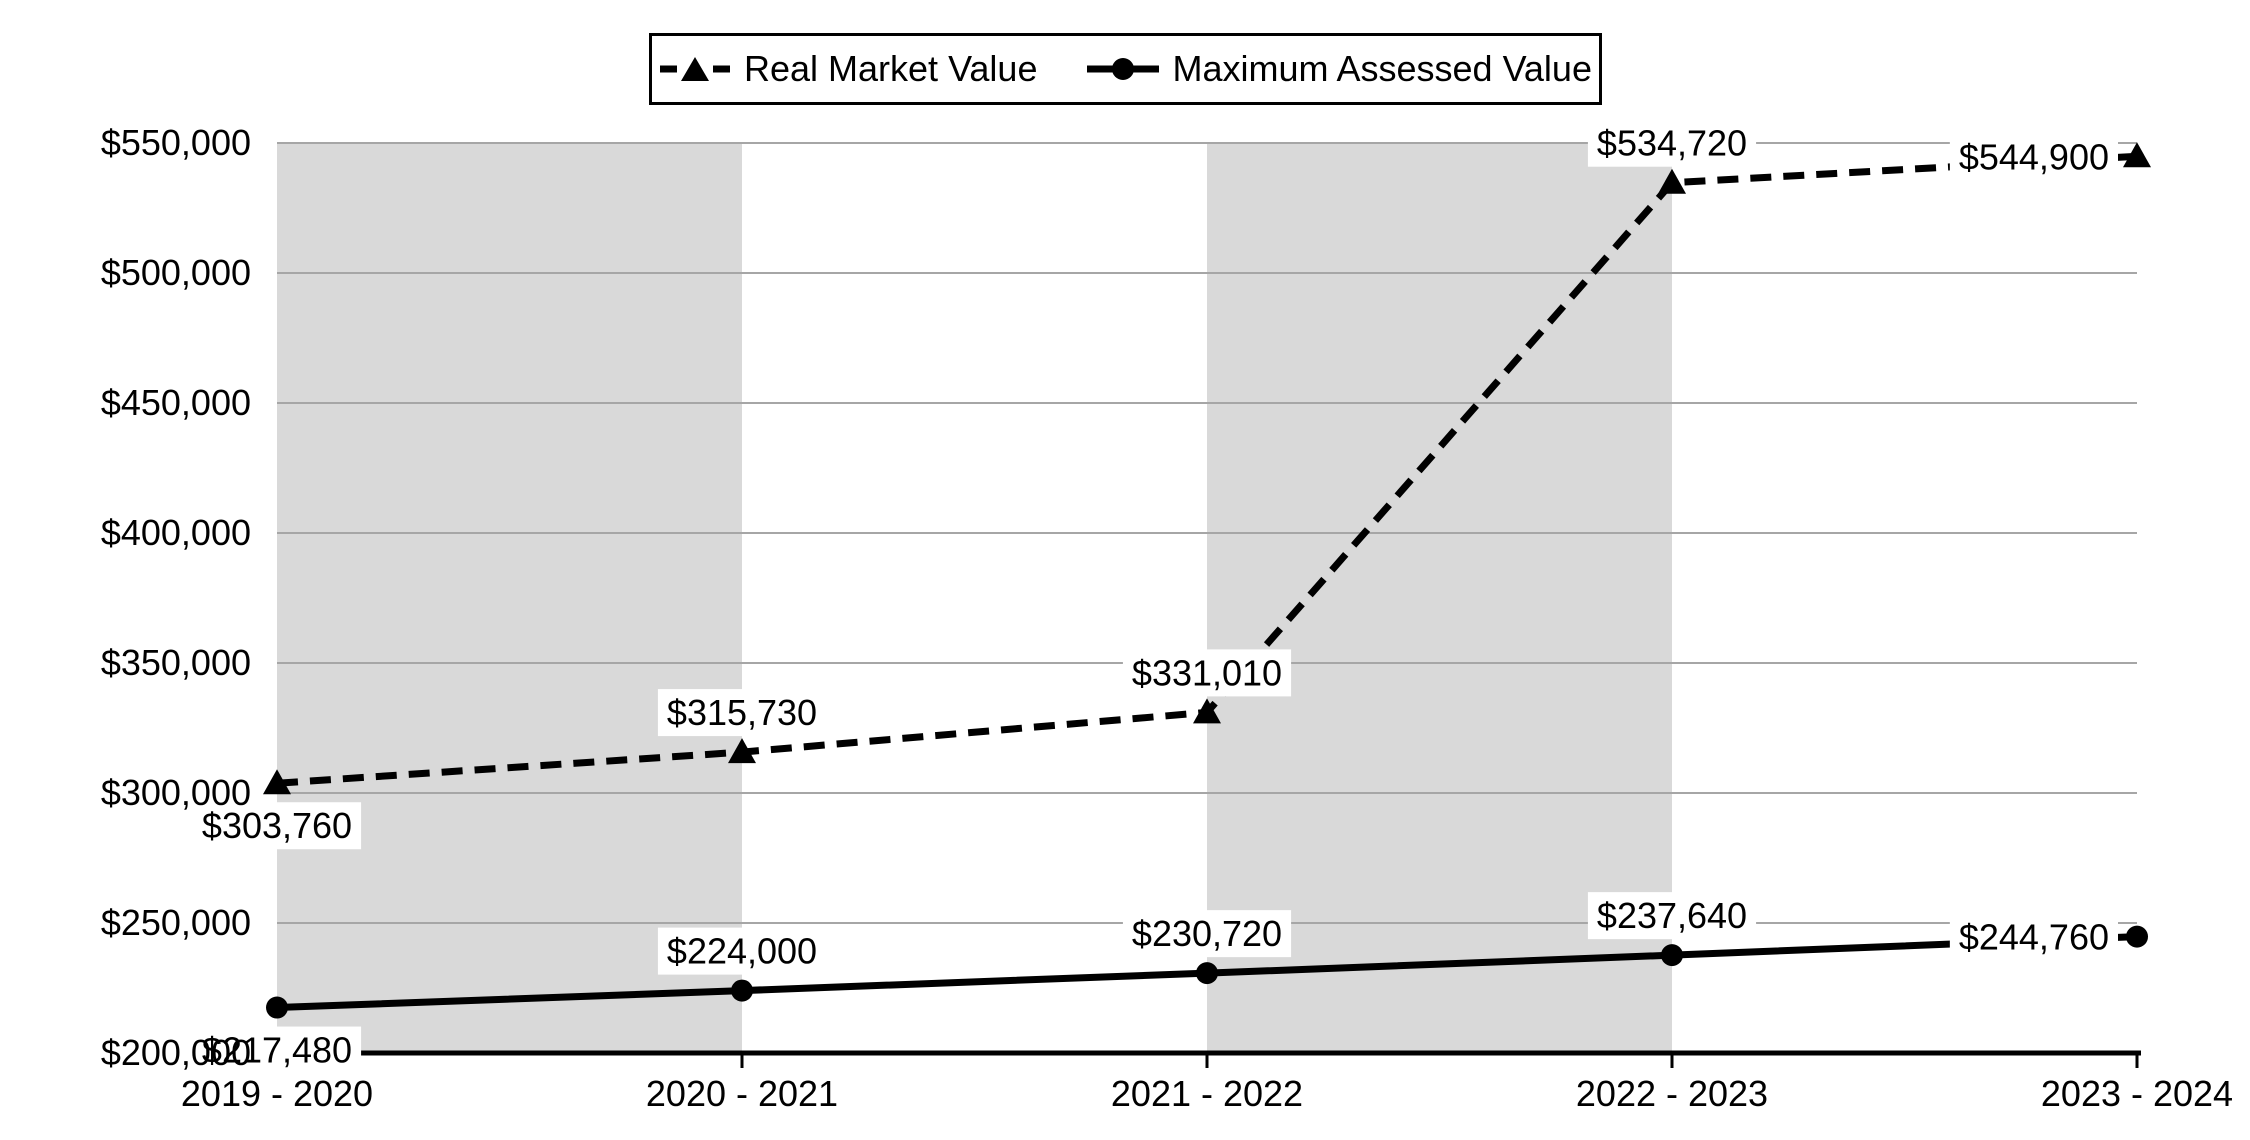 This screenshot has height=1140, width=2250. I want to click on legend: Real Market Value Maximum Assessed Value, so click(1125, 69).